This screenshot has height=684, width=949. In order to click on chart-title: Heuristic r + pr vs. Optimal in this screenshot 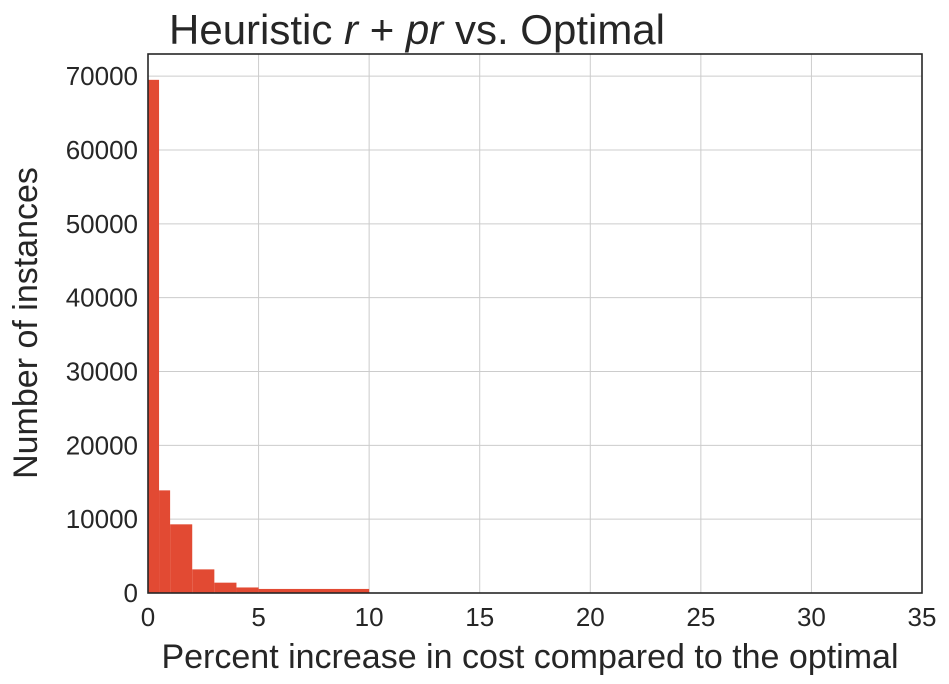, I will do `click(417, 29)`.